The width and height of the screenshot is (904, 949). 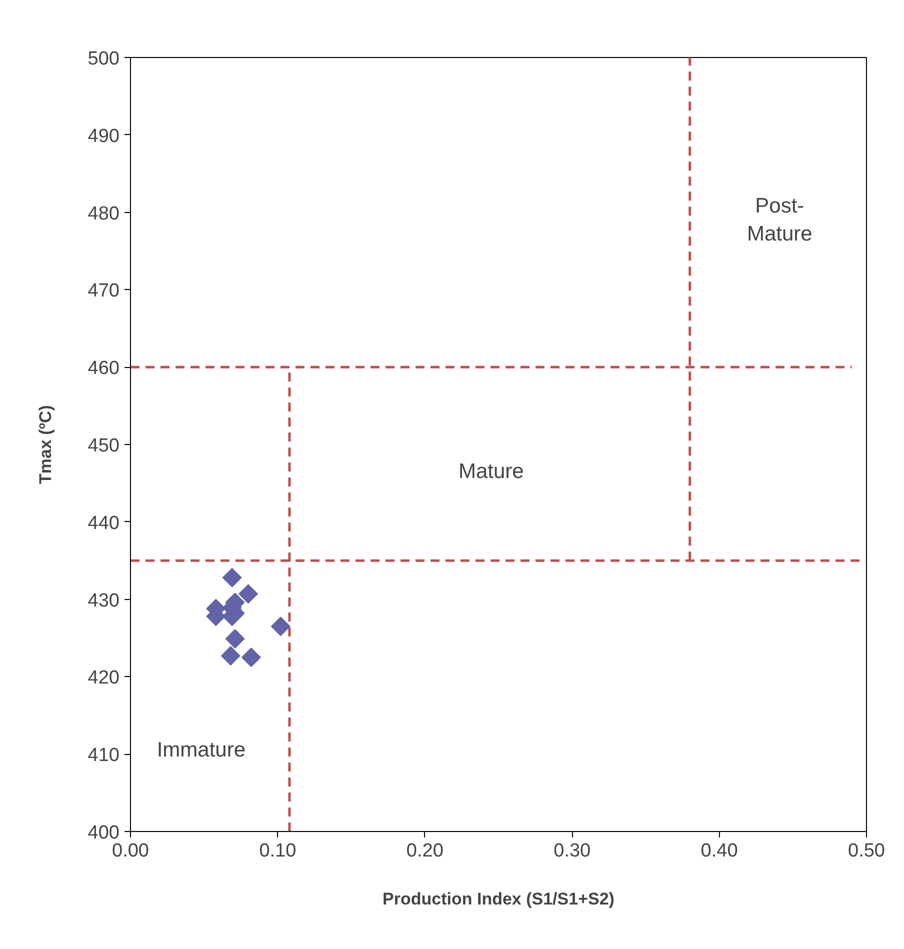 I want to click on annotation: Post- Mature, so click(x=779, y=220).